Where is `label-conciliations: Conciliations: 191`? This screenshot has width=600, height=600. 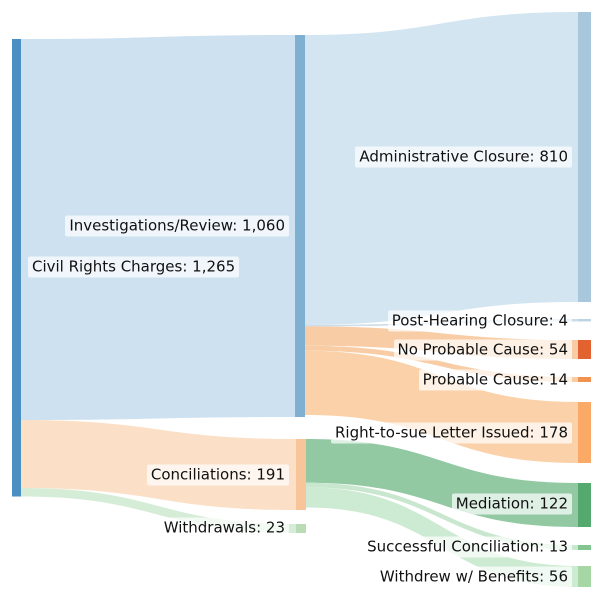 label-conciliations: Conciliations: 191 is located at coordinates (217, 475).